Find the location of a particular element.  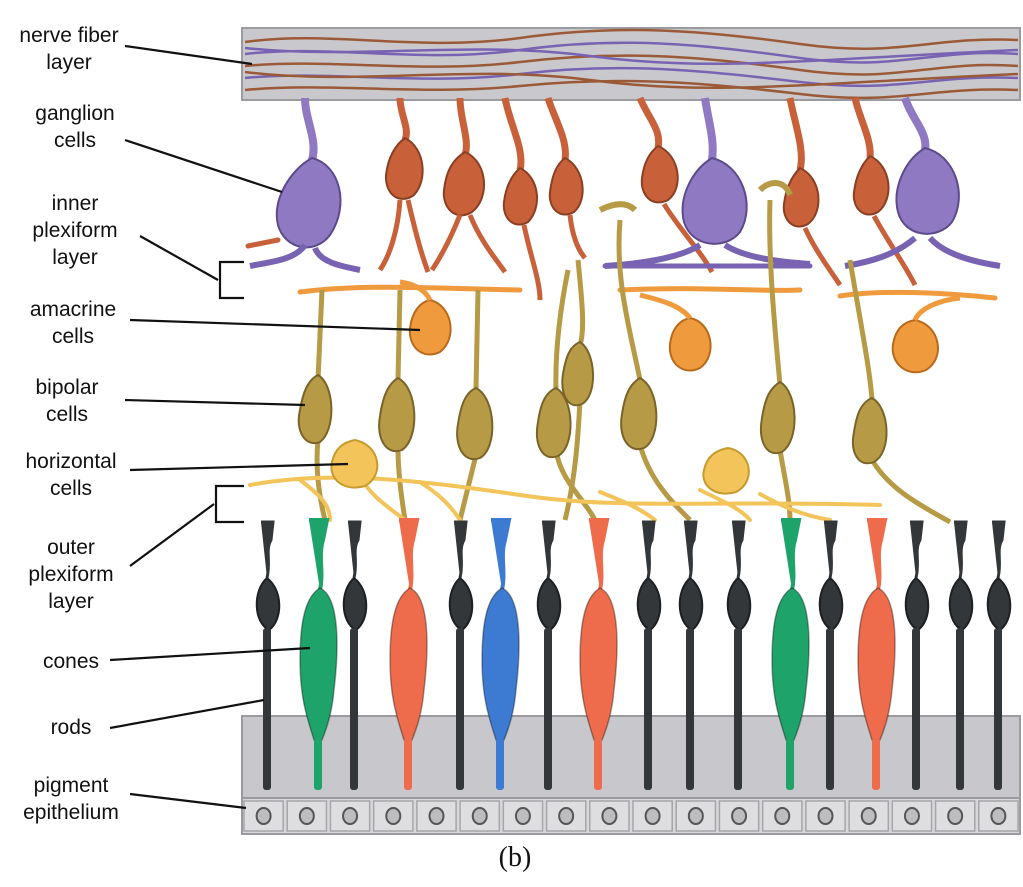

label-line: amacrine is located at coordinates (73, 309).